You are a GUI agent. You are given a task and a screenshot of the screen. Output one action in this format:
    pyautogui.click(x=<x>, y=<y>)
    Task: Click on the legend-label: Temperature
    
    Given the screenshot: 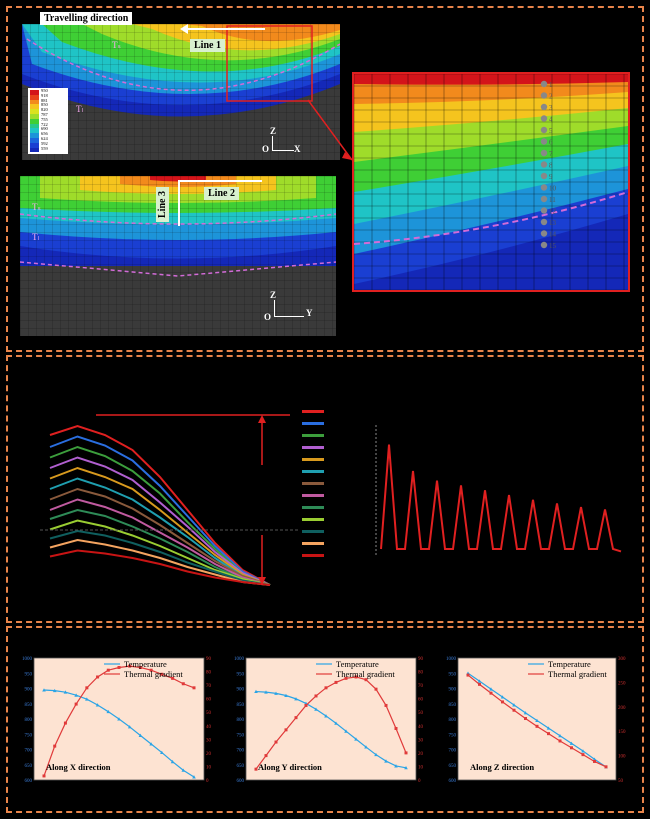 What is the action you would take?
    pyautogui.click(x=145, y=664)
    